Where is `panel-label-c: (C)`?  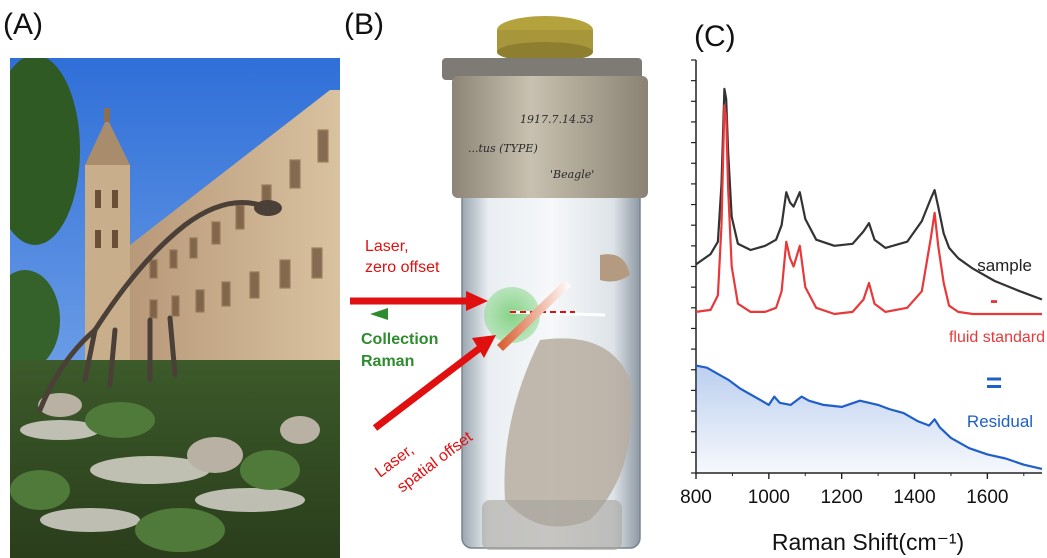 panel-label-c: (C) is located at coordinates (715, 36).